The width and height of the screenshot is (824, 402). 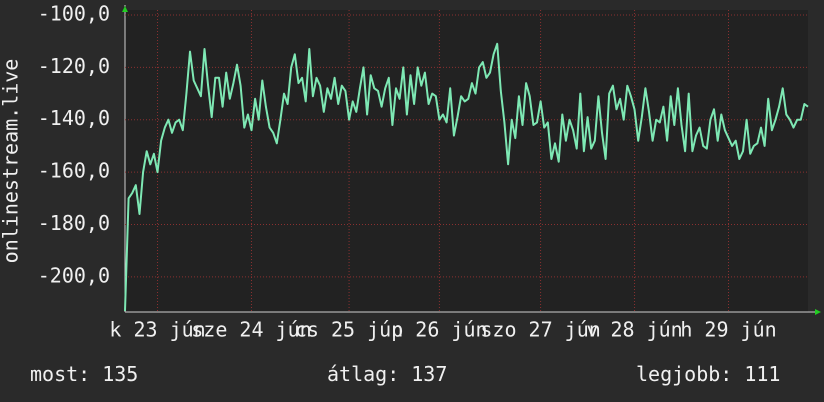 I want to click on y-tick-label: -140,0, so click(x=74, y=118).